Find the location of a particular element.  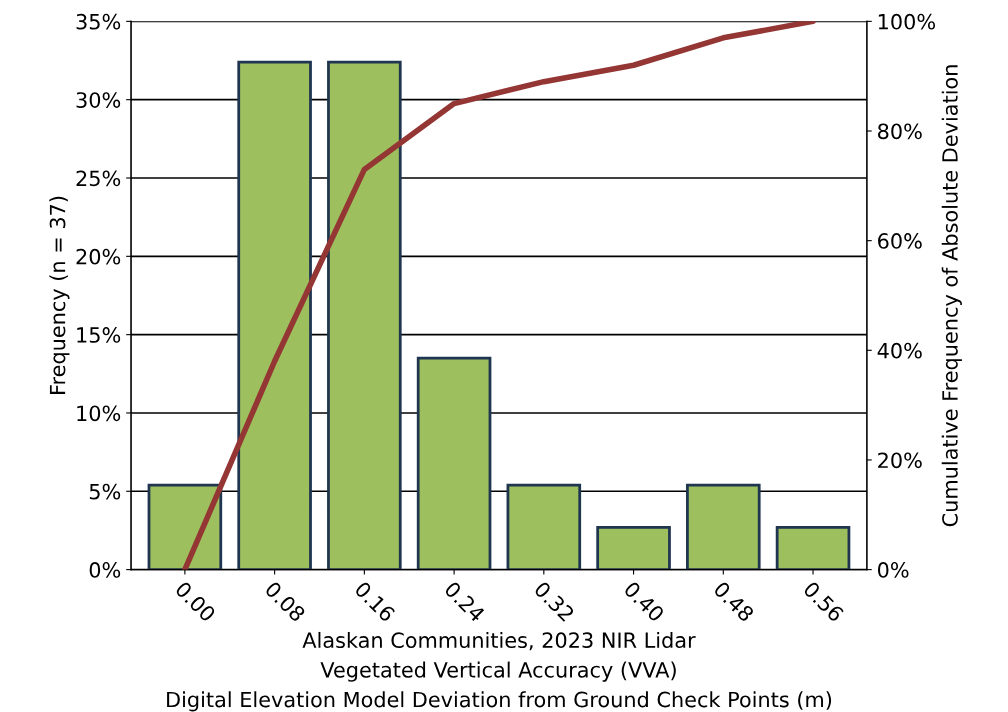

y2-tick-label: 80% is located at coordinates (900, 131).